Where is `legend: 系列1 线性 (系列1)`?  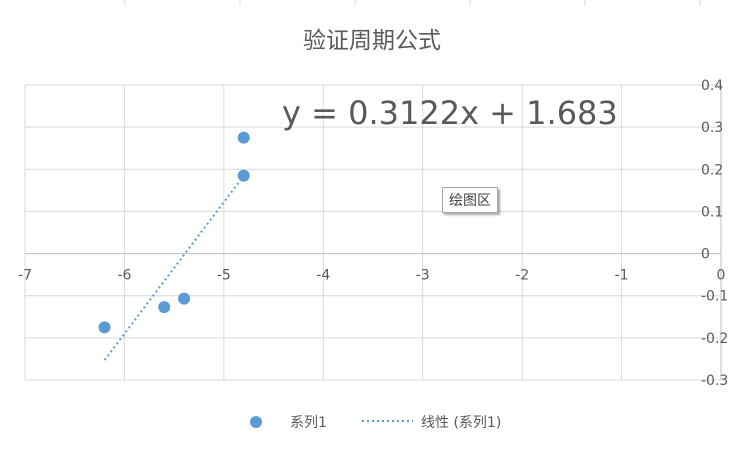 legend: 系列1 线性 (系列1) is located at coordinates (375, 423).